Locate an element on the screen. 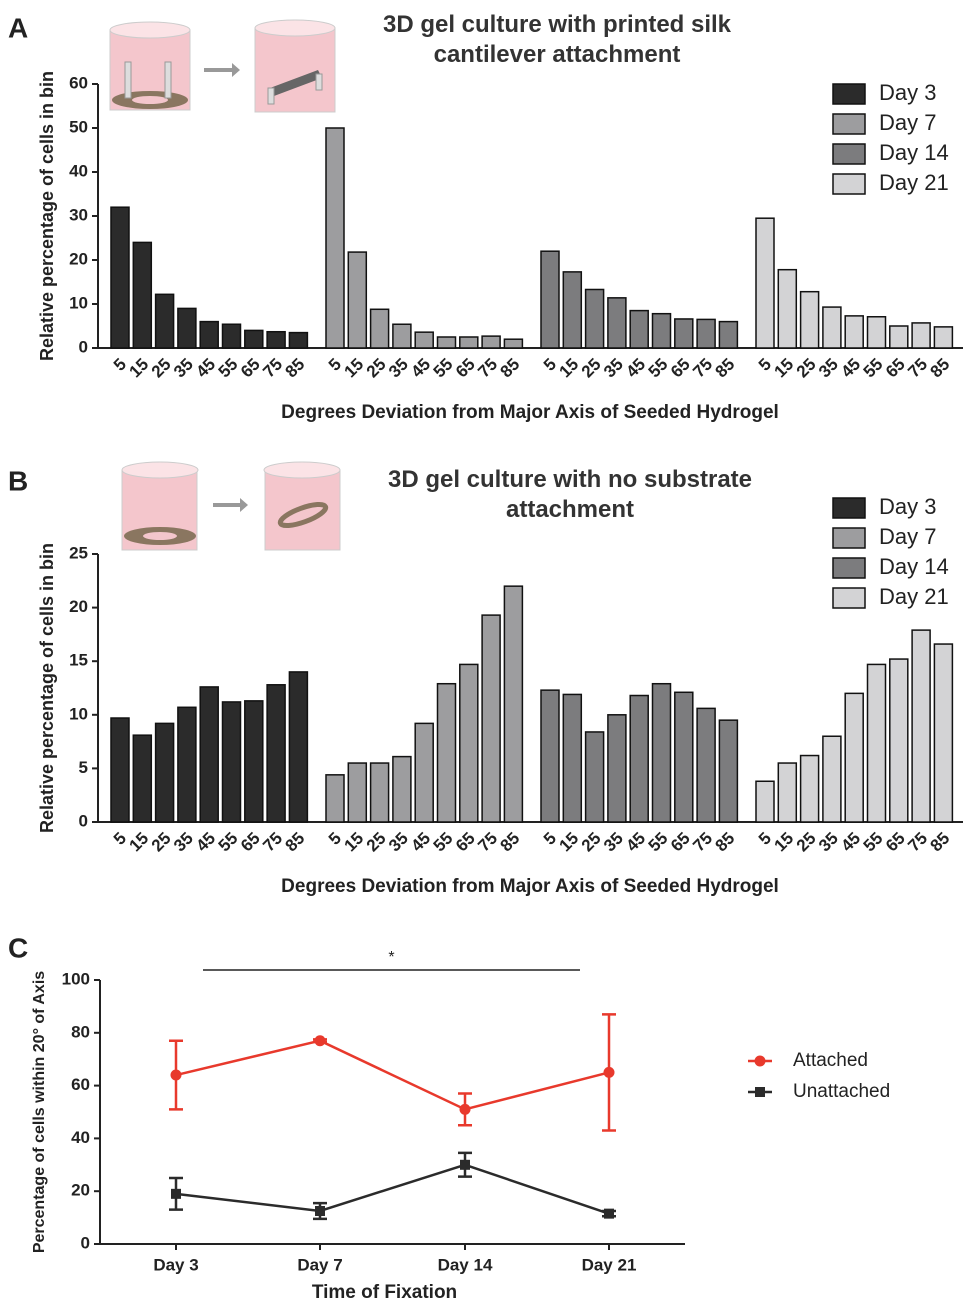 Image resolution: width=964 pixels, height=1304 pixels. y-tick-label: 60 is located at coordinates (80, 1084).